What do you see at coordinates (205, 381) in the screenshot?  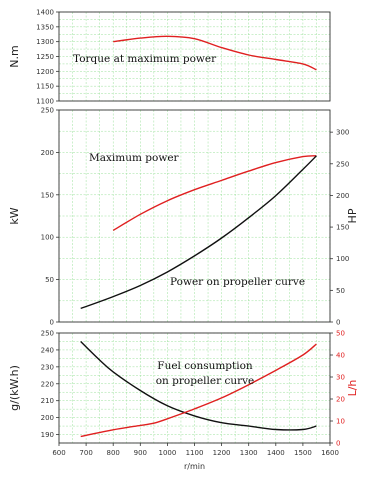 I see `fuel-annotation-1: on propeller curve` at bounding box center [205, 381].